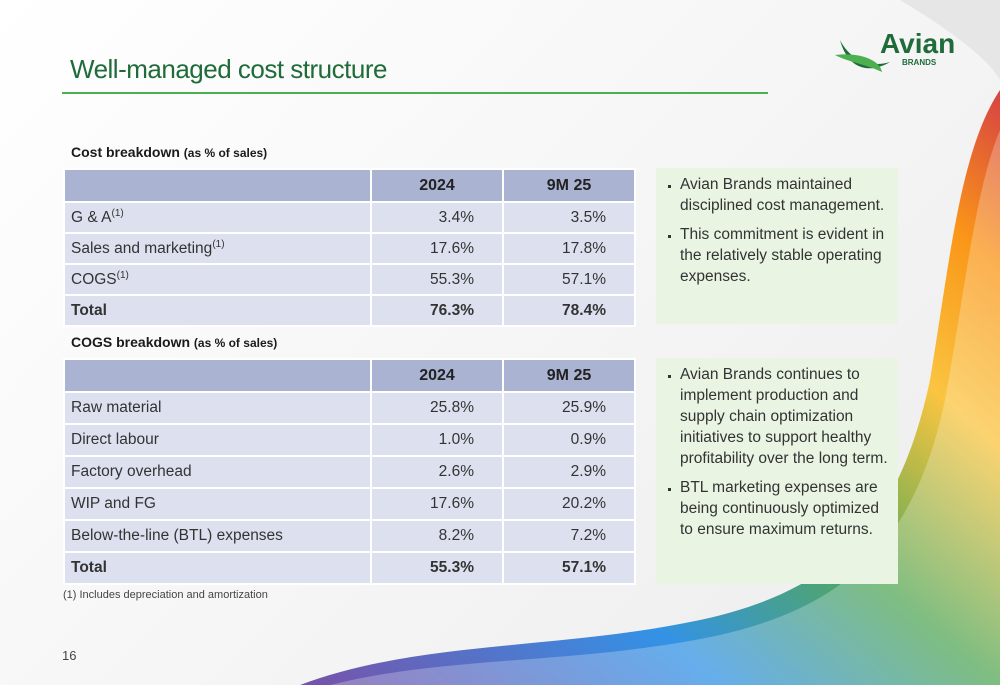 The width and height of the screenshot is (1000, 685). What do you see at coordinates (569, 440) in the screenshot?
I see `cell-value: 0.9%` at bounding box center [569, 440].